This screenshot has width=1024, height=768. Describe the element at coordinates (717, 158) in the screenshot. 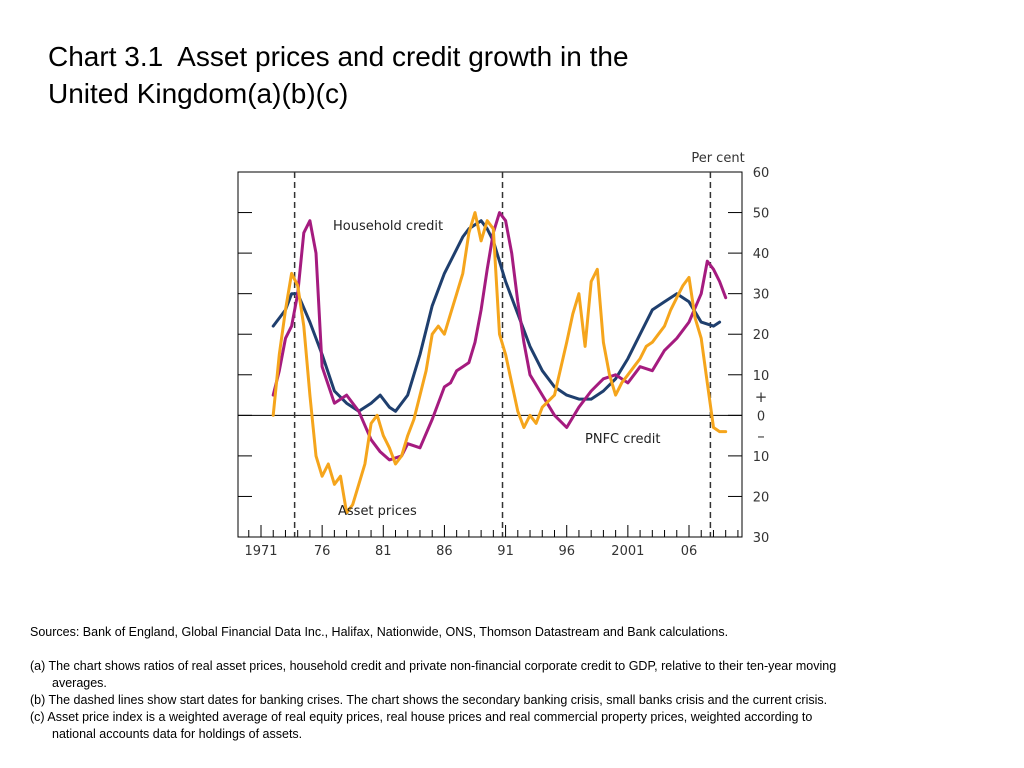

I see `y-axis-unit-label: Per cent` at that location.